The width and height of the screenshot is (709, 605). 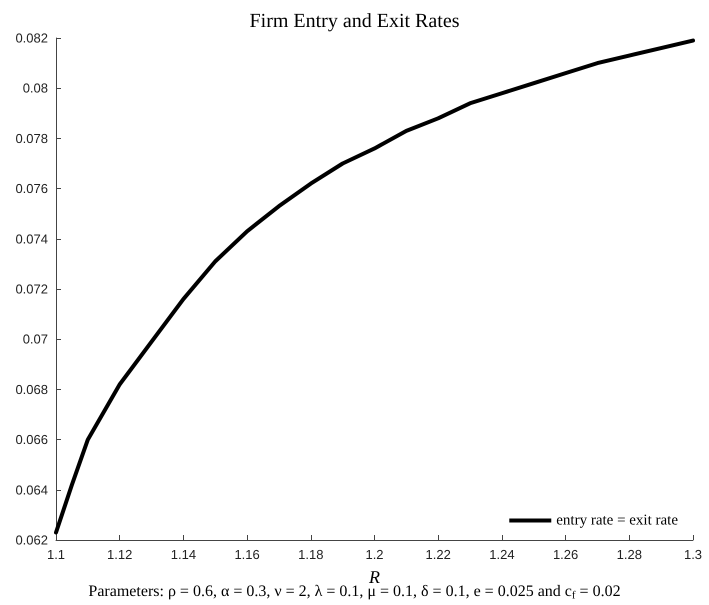 I want to click on x-axis-title: R, so click(x=374, y=577).